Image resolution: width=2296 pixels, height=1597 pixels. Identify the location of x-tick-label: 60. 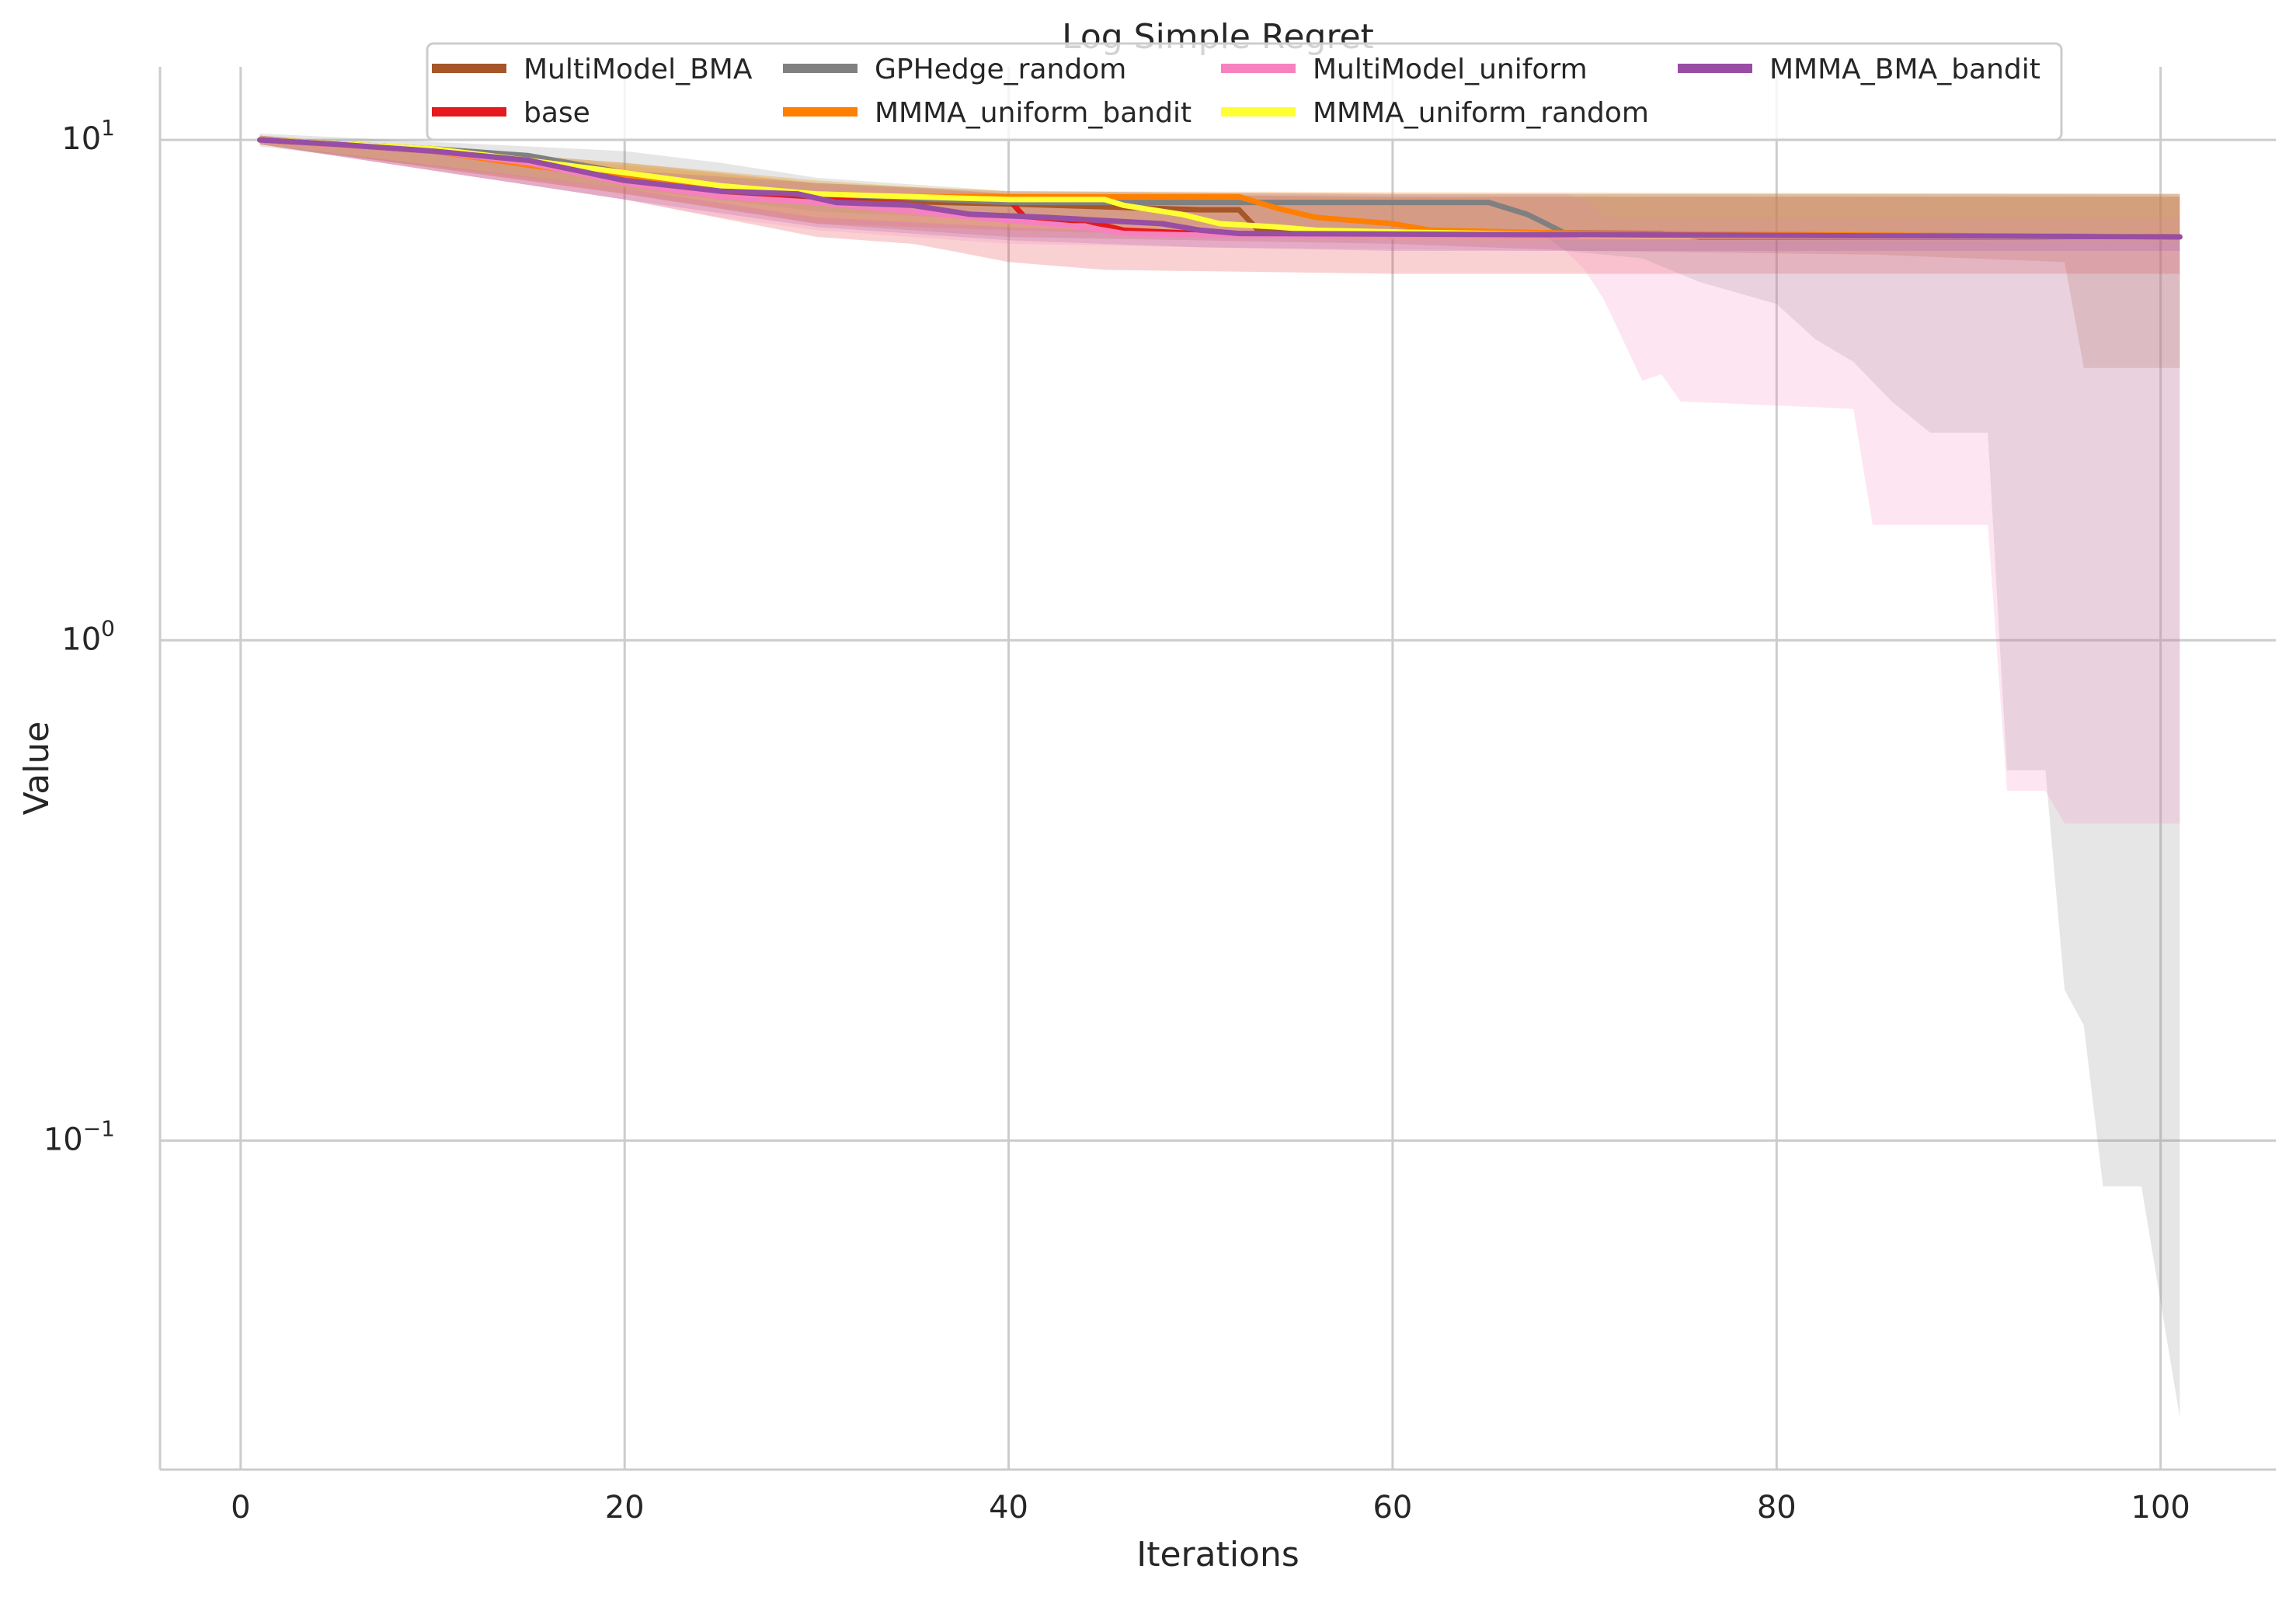
(1392, 1508).